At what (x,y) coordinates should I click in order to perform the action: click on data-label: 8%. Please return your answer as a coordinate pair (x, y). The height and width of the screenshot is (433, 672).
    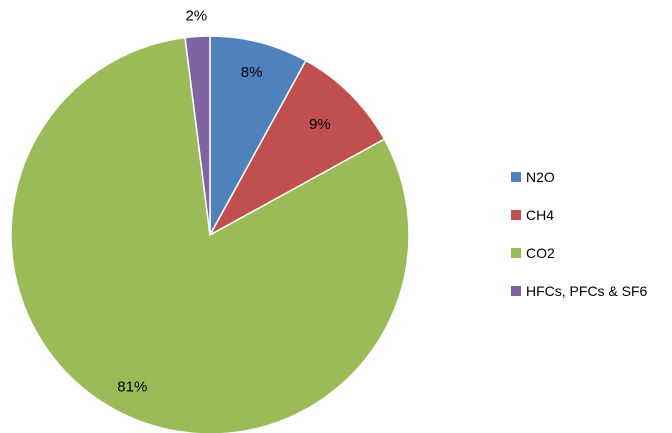
    Looking at the image, I should click on (252, 72).